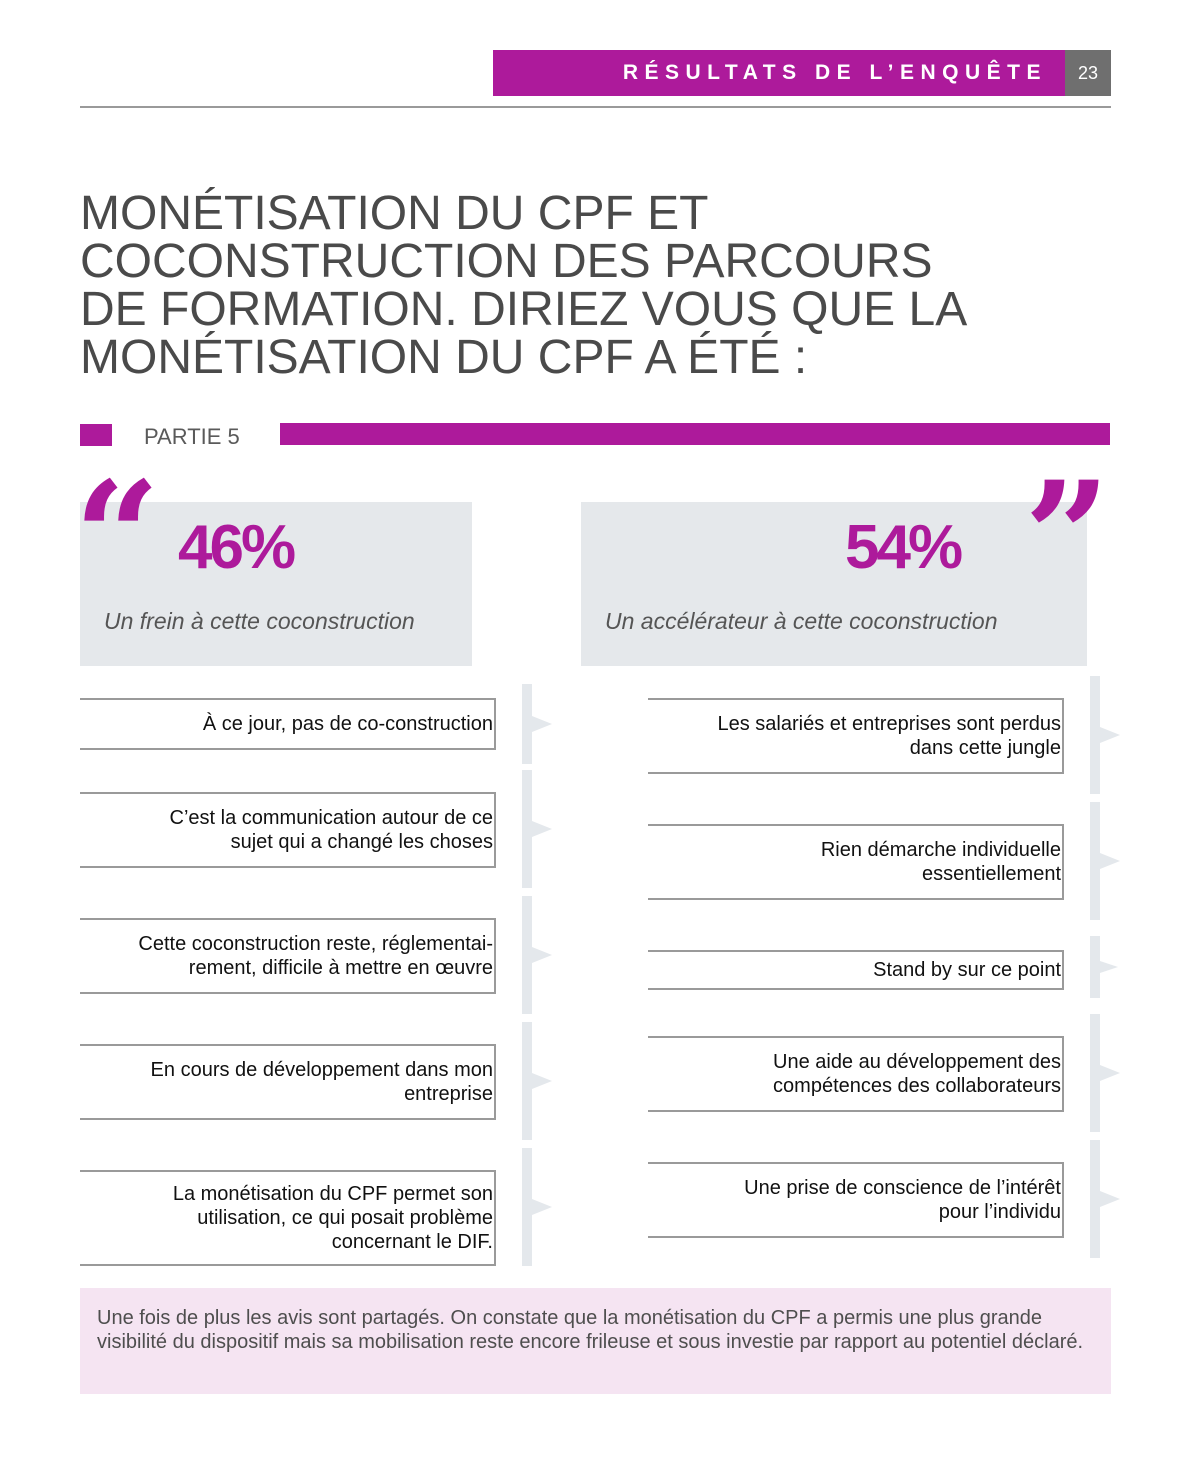 This screenshot has height=1474, width=1190. I want to click on part-bar, so click(695, 434).